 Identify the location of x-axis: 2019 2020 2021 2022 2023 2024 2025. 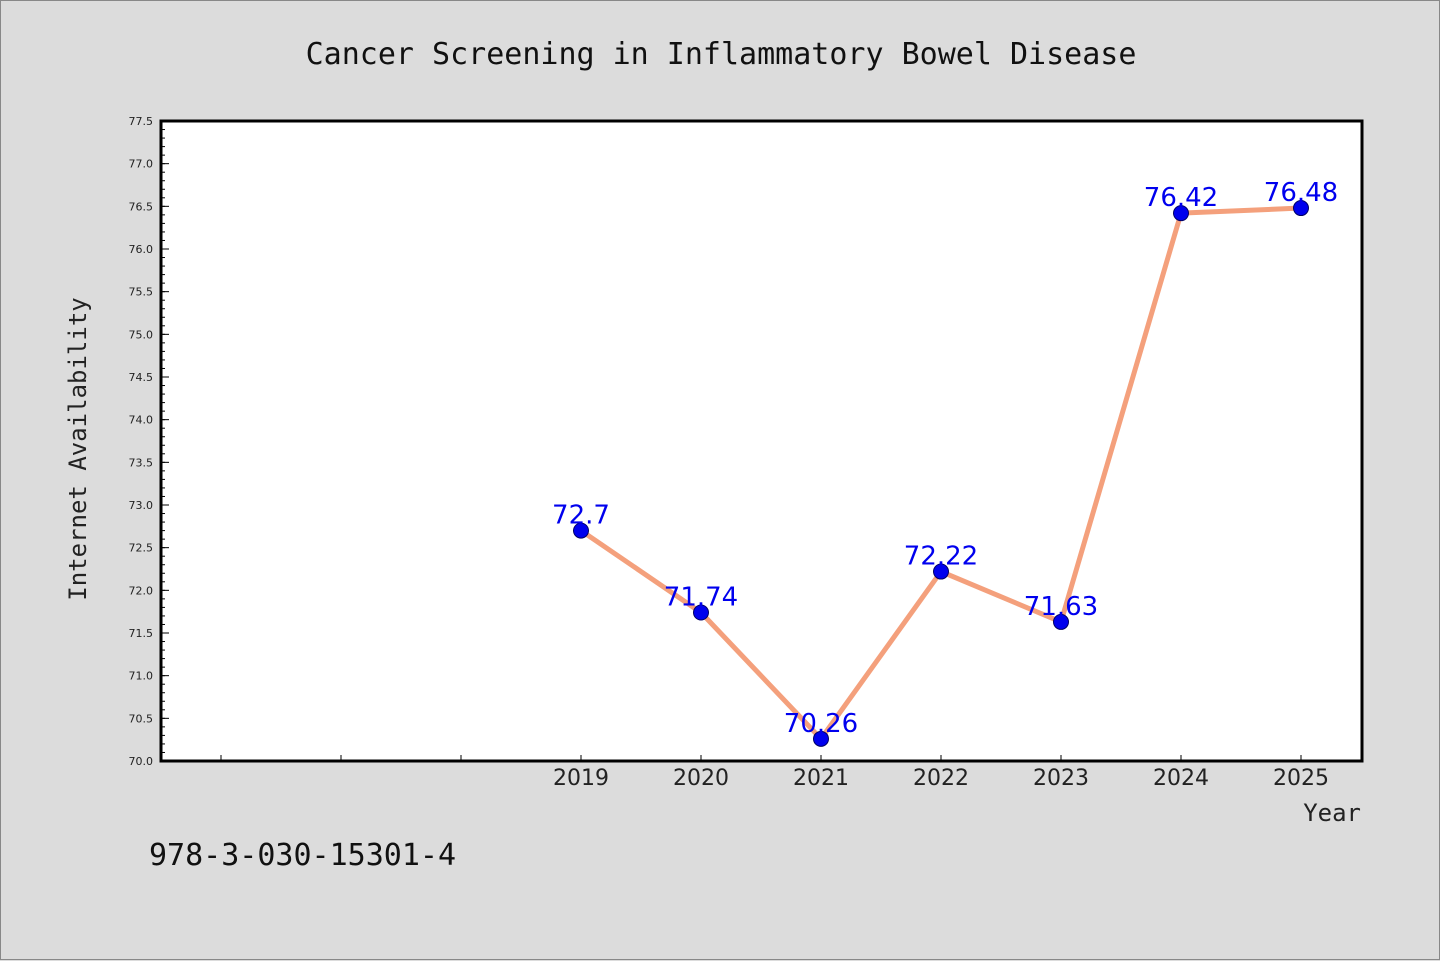
(774, 773).